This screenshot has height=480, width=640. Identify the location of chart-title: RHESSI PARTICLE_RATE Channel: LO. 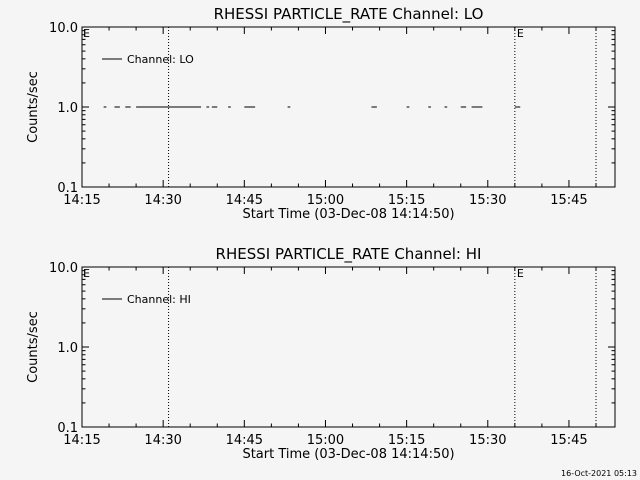
(349, 14).